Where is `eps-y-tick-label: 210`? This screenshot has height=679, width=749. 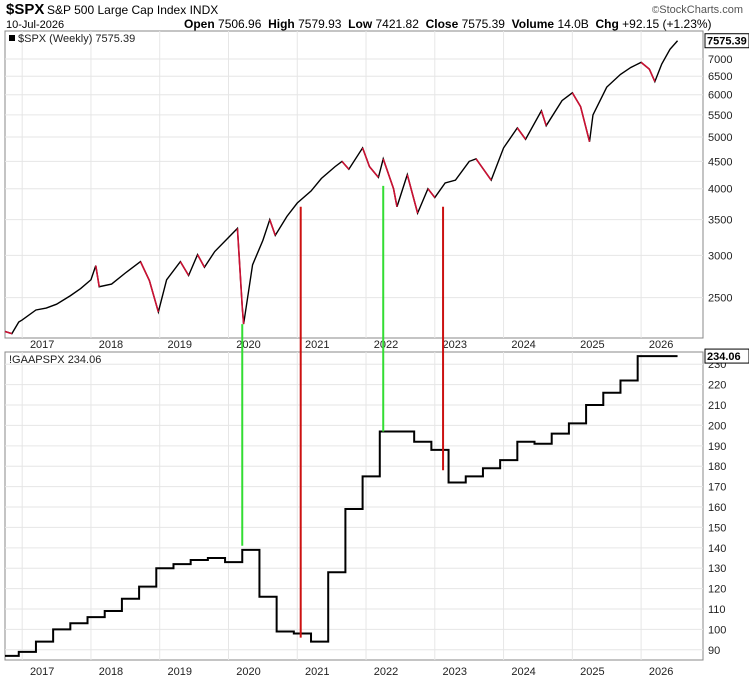
eps-y-tick-label: 210 is located at coordinates (717, 406).